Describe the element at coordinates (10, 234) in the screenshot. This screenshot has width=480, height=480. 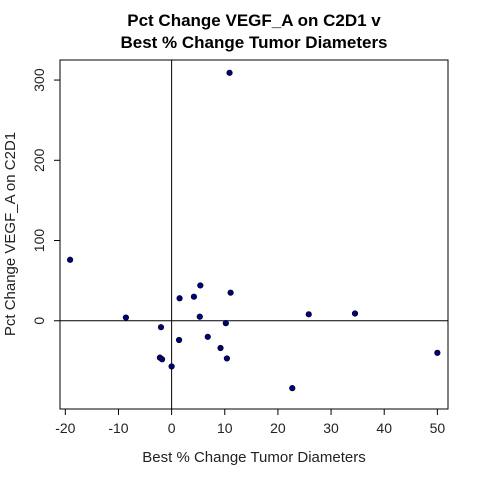
I see `y-axis-label: Pct Change VEGF_A on C2D1` at that location.